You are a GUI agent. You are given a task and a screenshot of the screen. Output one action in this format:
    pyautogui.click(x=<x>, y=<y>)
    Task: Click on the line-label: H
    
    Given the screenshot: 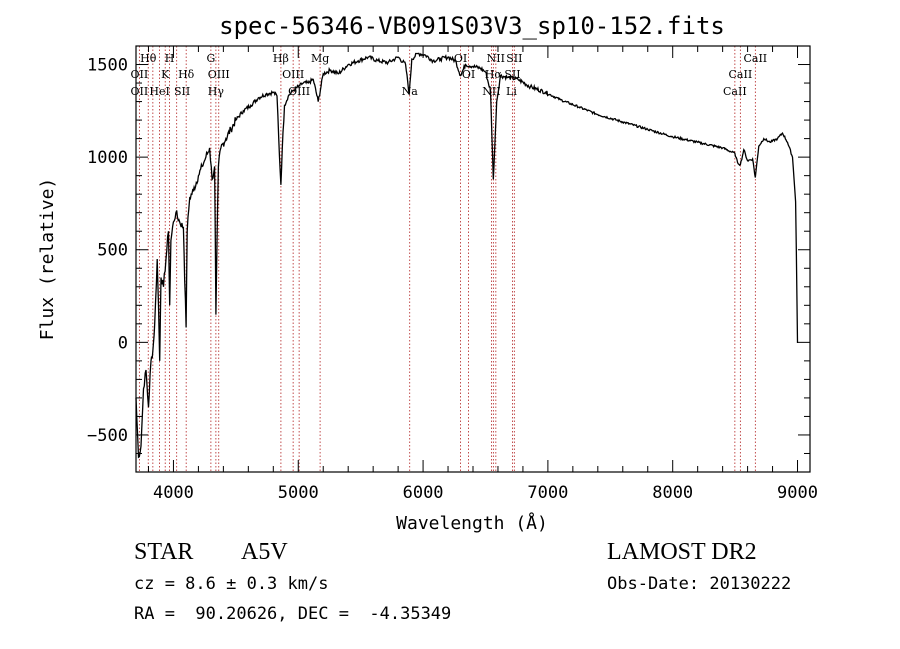 What is the action you would take?
    pyautogui.click(x=170, y=58)
    